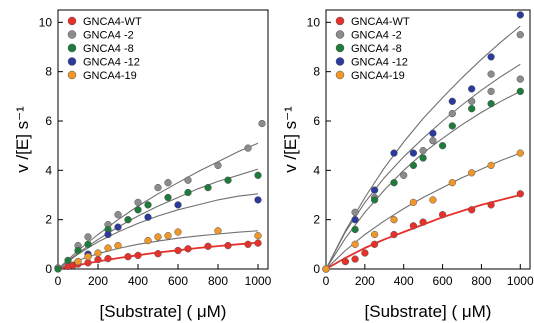 Image resolution: width=534 pixels, height=323 pixels. I want to click on x-tick-label: 0, so click(58, 281).